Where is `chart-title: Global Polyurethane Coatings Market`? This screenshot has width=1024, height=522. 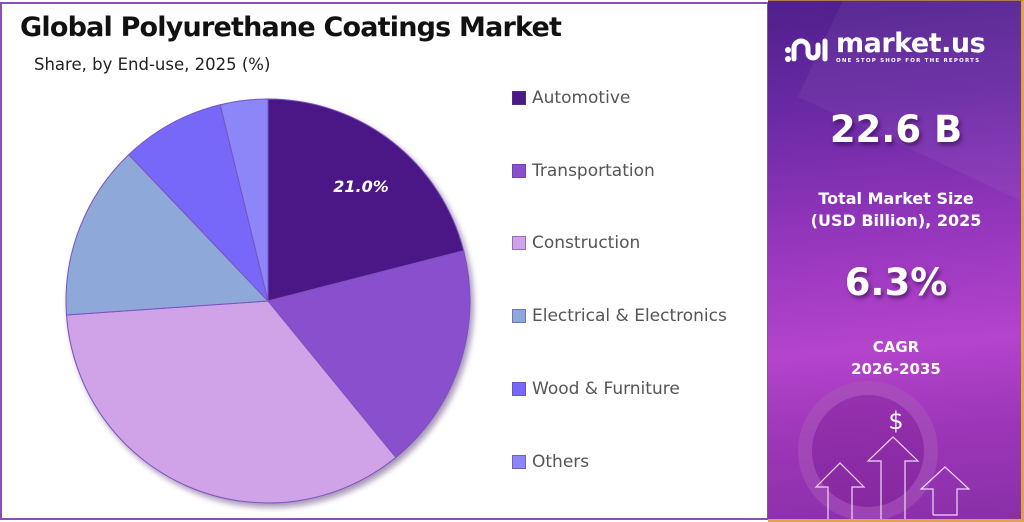
chart-title: Global Polyurethane Coatings Market is located at coordinates (291, 27).